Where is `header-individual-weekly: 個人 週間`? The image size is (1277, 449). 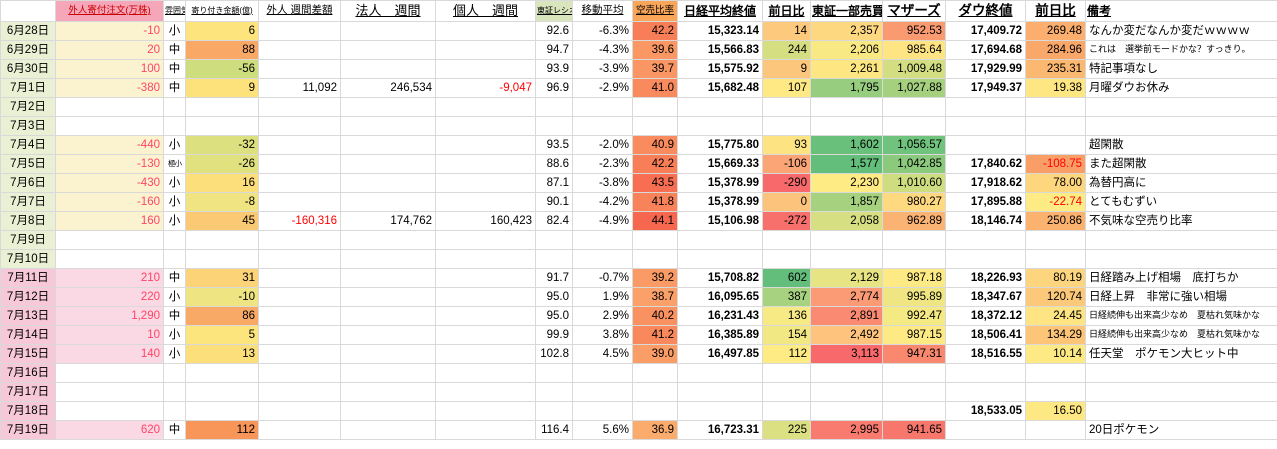 header-individual-weekly: 個人 週間 is located at coordinates (485, 11).